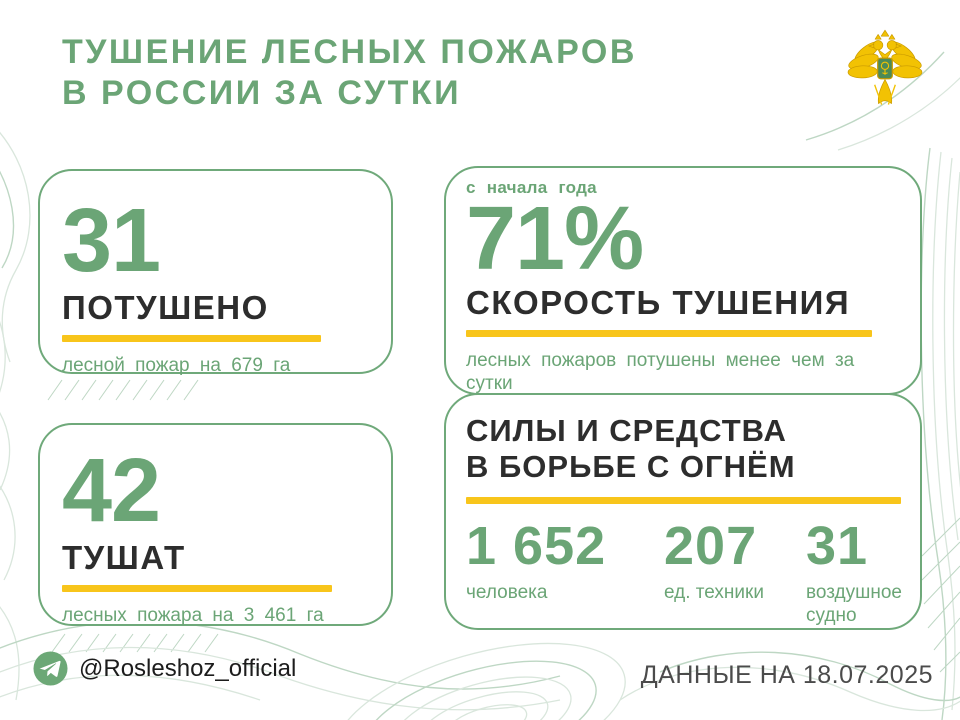 The width and height of the screenshot is (960, 720). Describe the element at coordinates (215, 272) in the screenshot. I see `card-extinguished: 31 ПОТУШЕНО лесной пожар на 679 га` at that location.